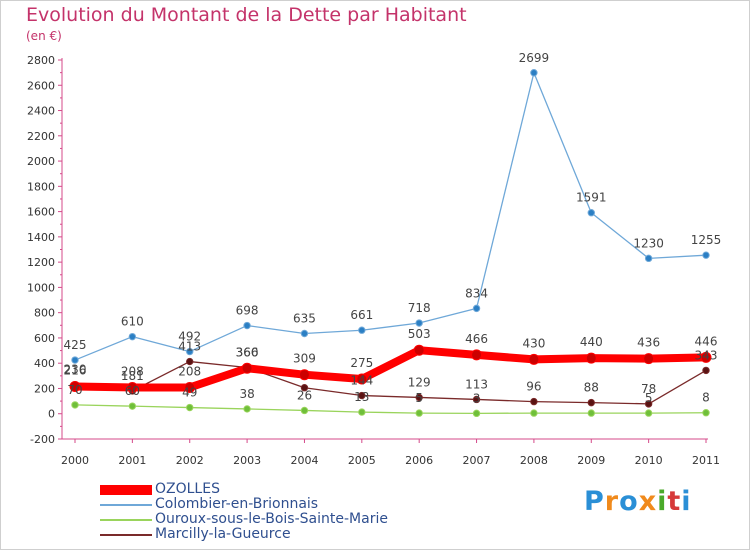 This screenshot has width=750, height=550. What do you see at coordinates (476, 384) in the screenshot?
I see `data-label: 113` at bounding box center [476, 384].